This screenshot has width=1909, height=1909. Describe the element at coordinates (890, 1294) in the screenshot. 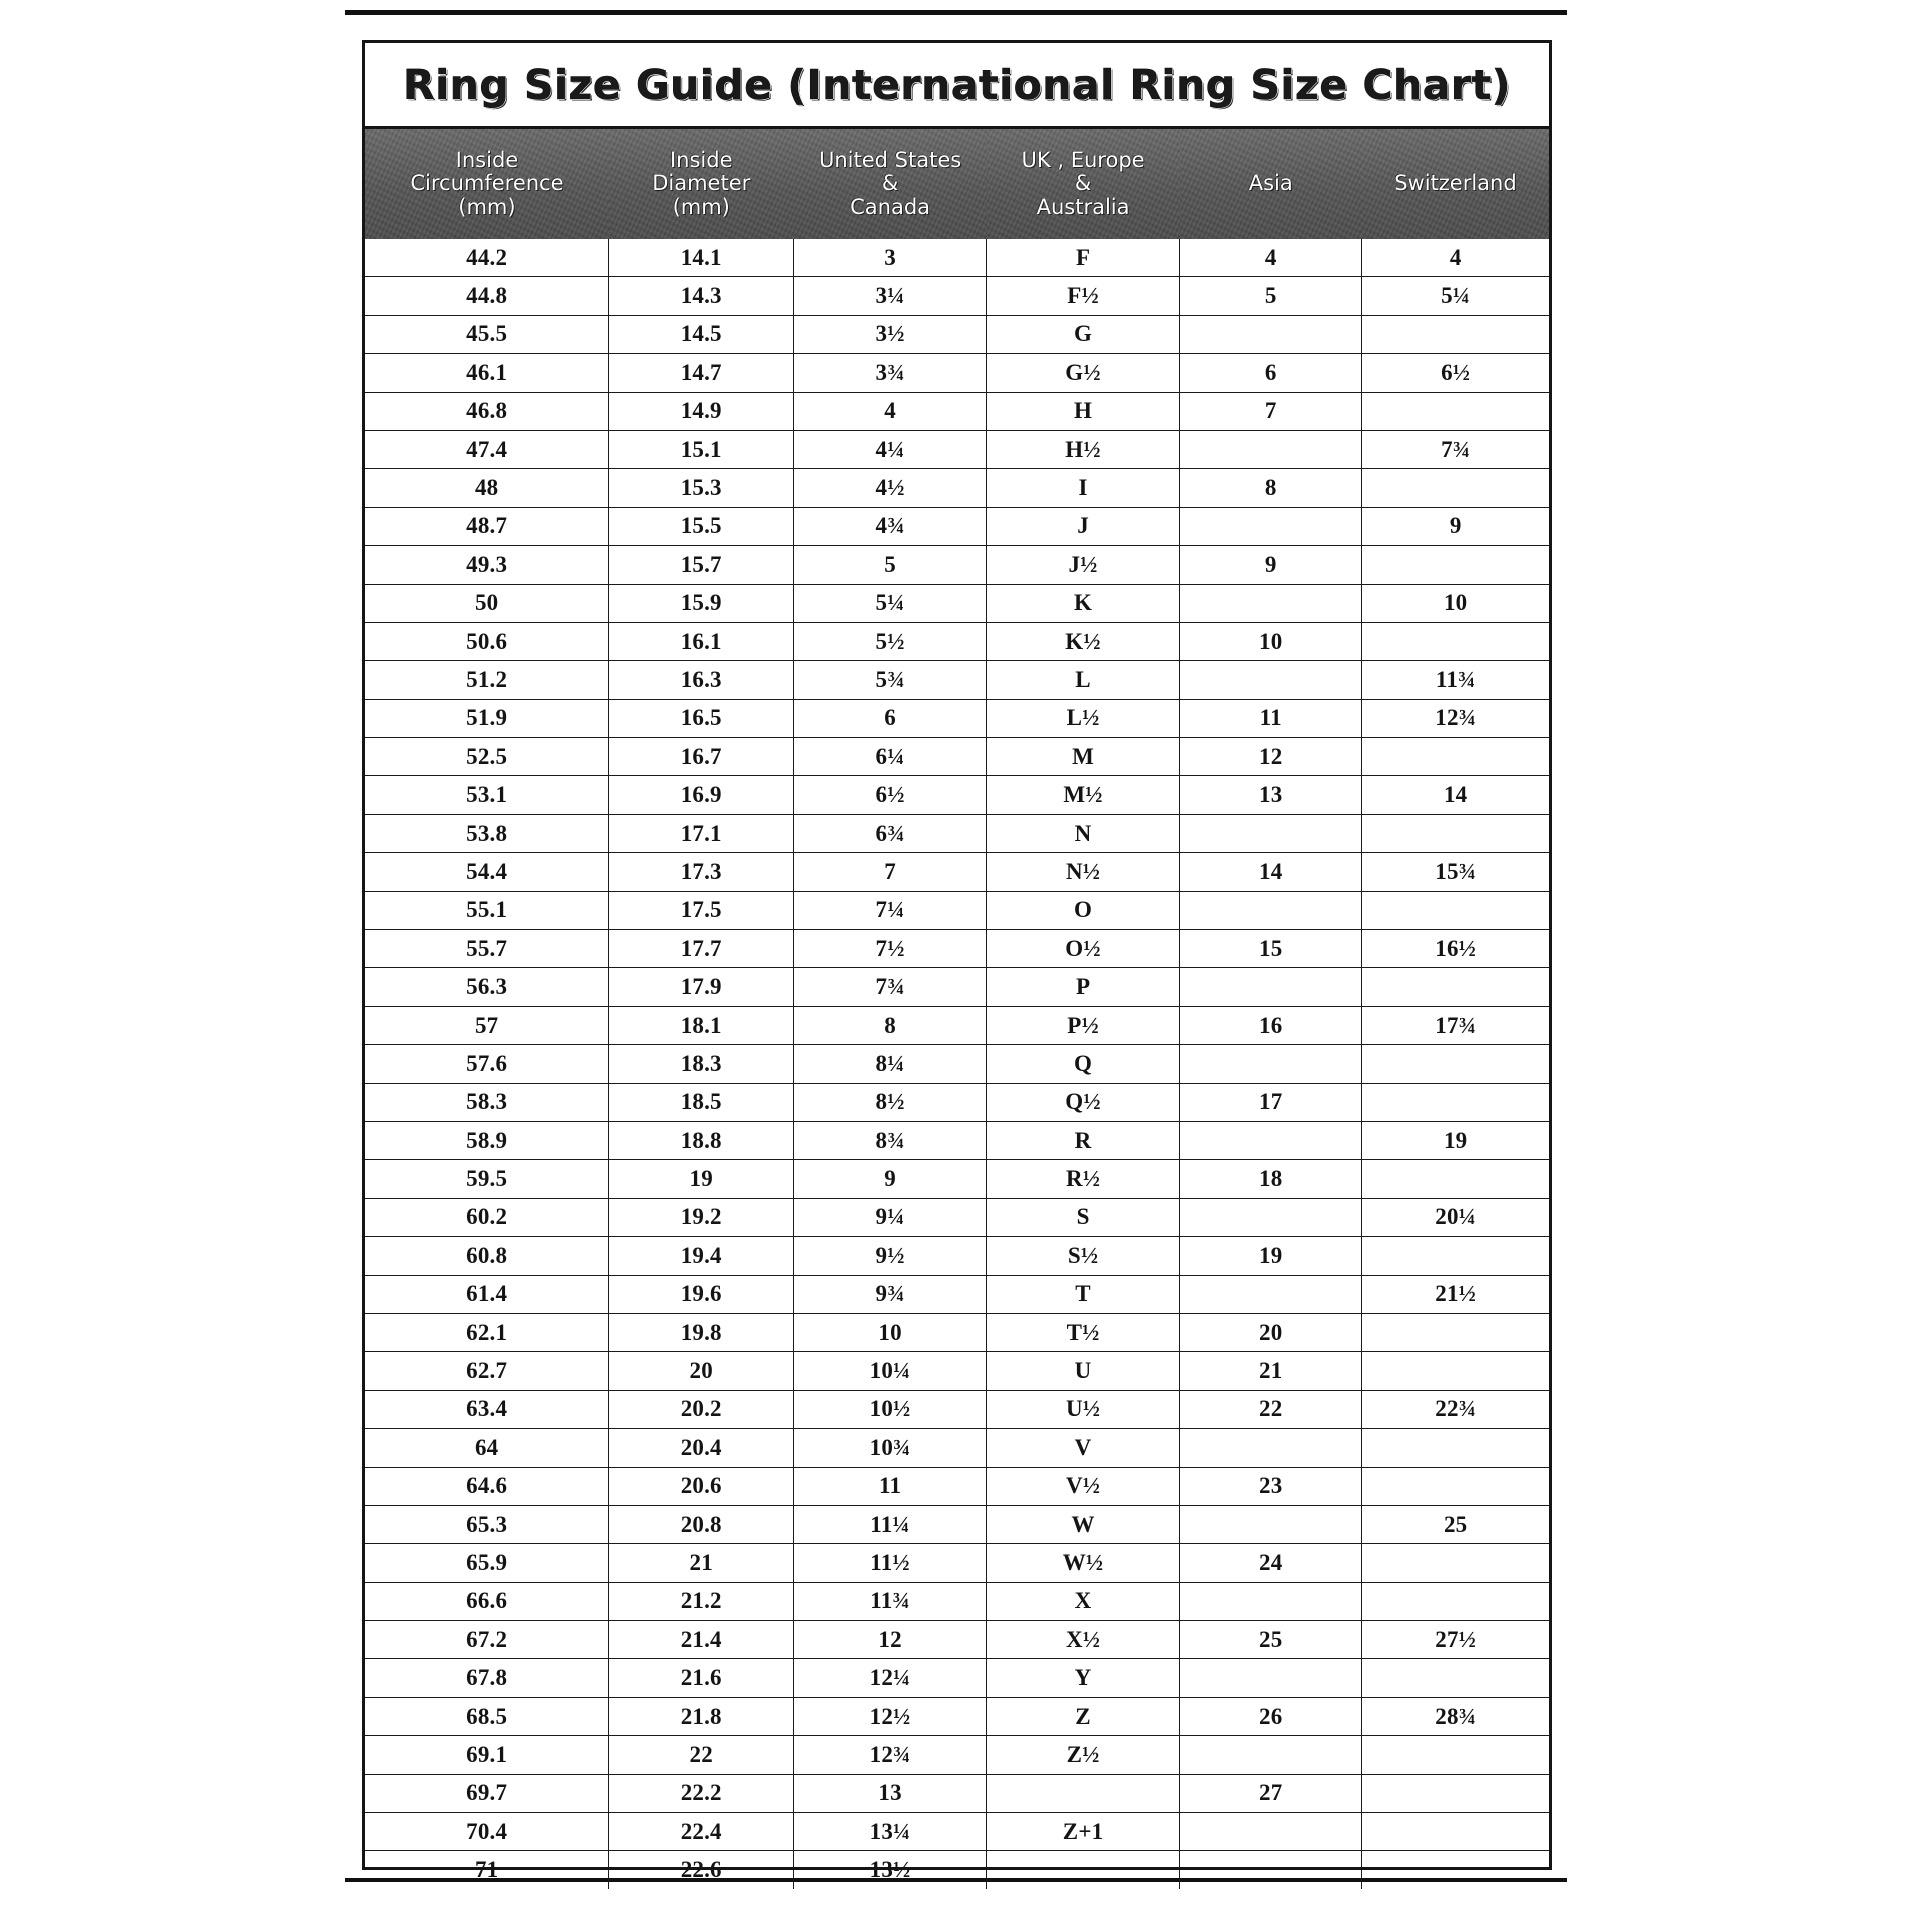

I see `cell-usa: 9¾` at that location.